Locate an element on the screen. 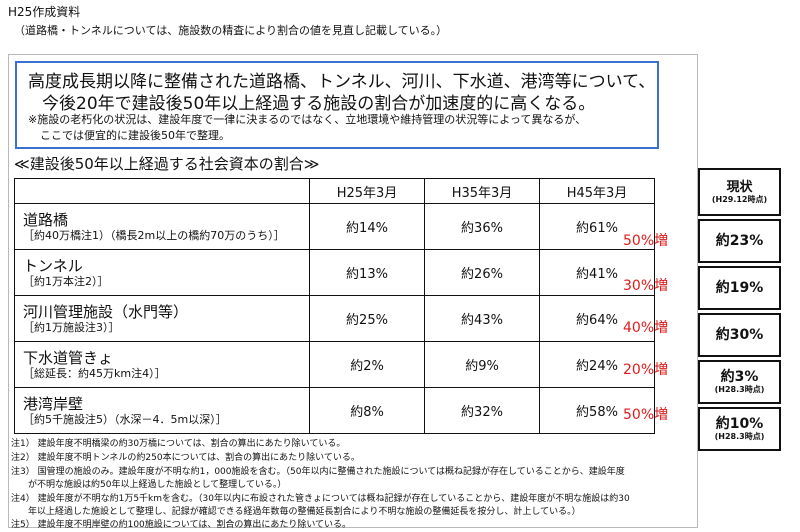  table-cell: 約36% is located at coordinates (482, 226).